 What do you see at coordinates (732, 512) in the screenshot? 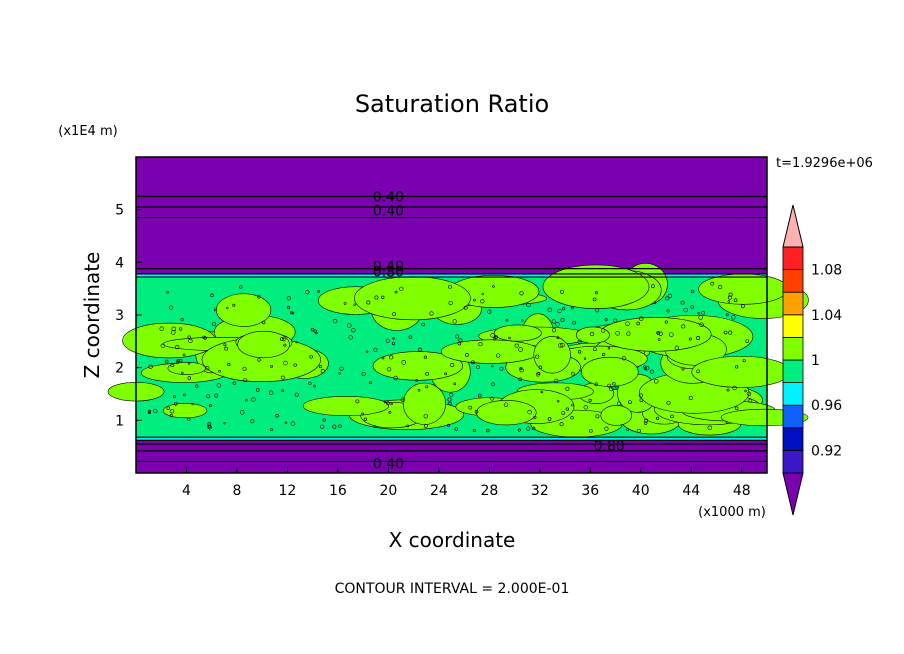
I see `x-unit-label: (x1000 m)` at bounding box center [732, 512].